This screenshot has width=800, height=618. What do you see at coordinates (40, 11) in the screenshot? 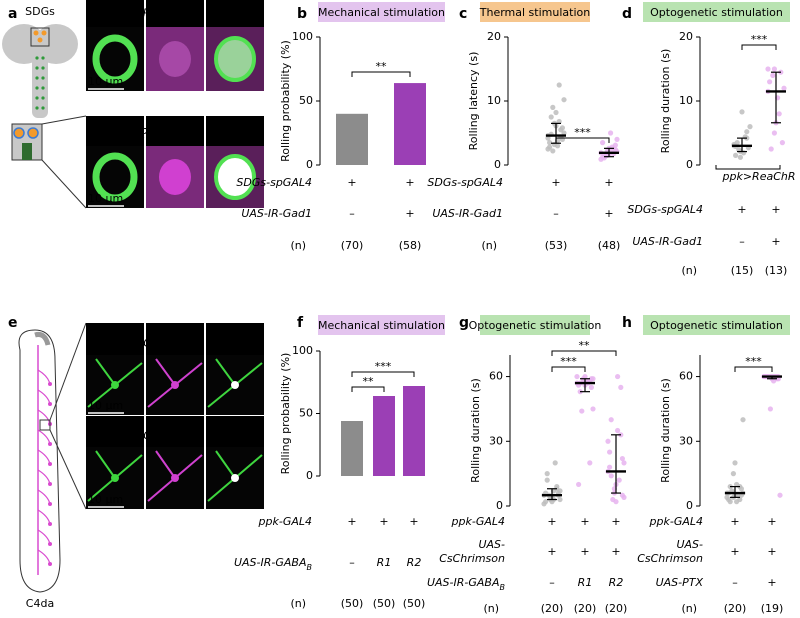
I see `schematic-label: SDGs` at bounding box center [40, 11].